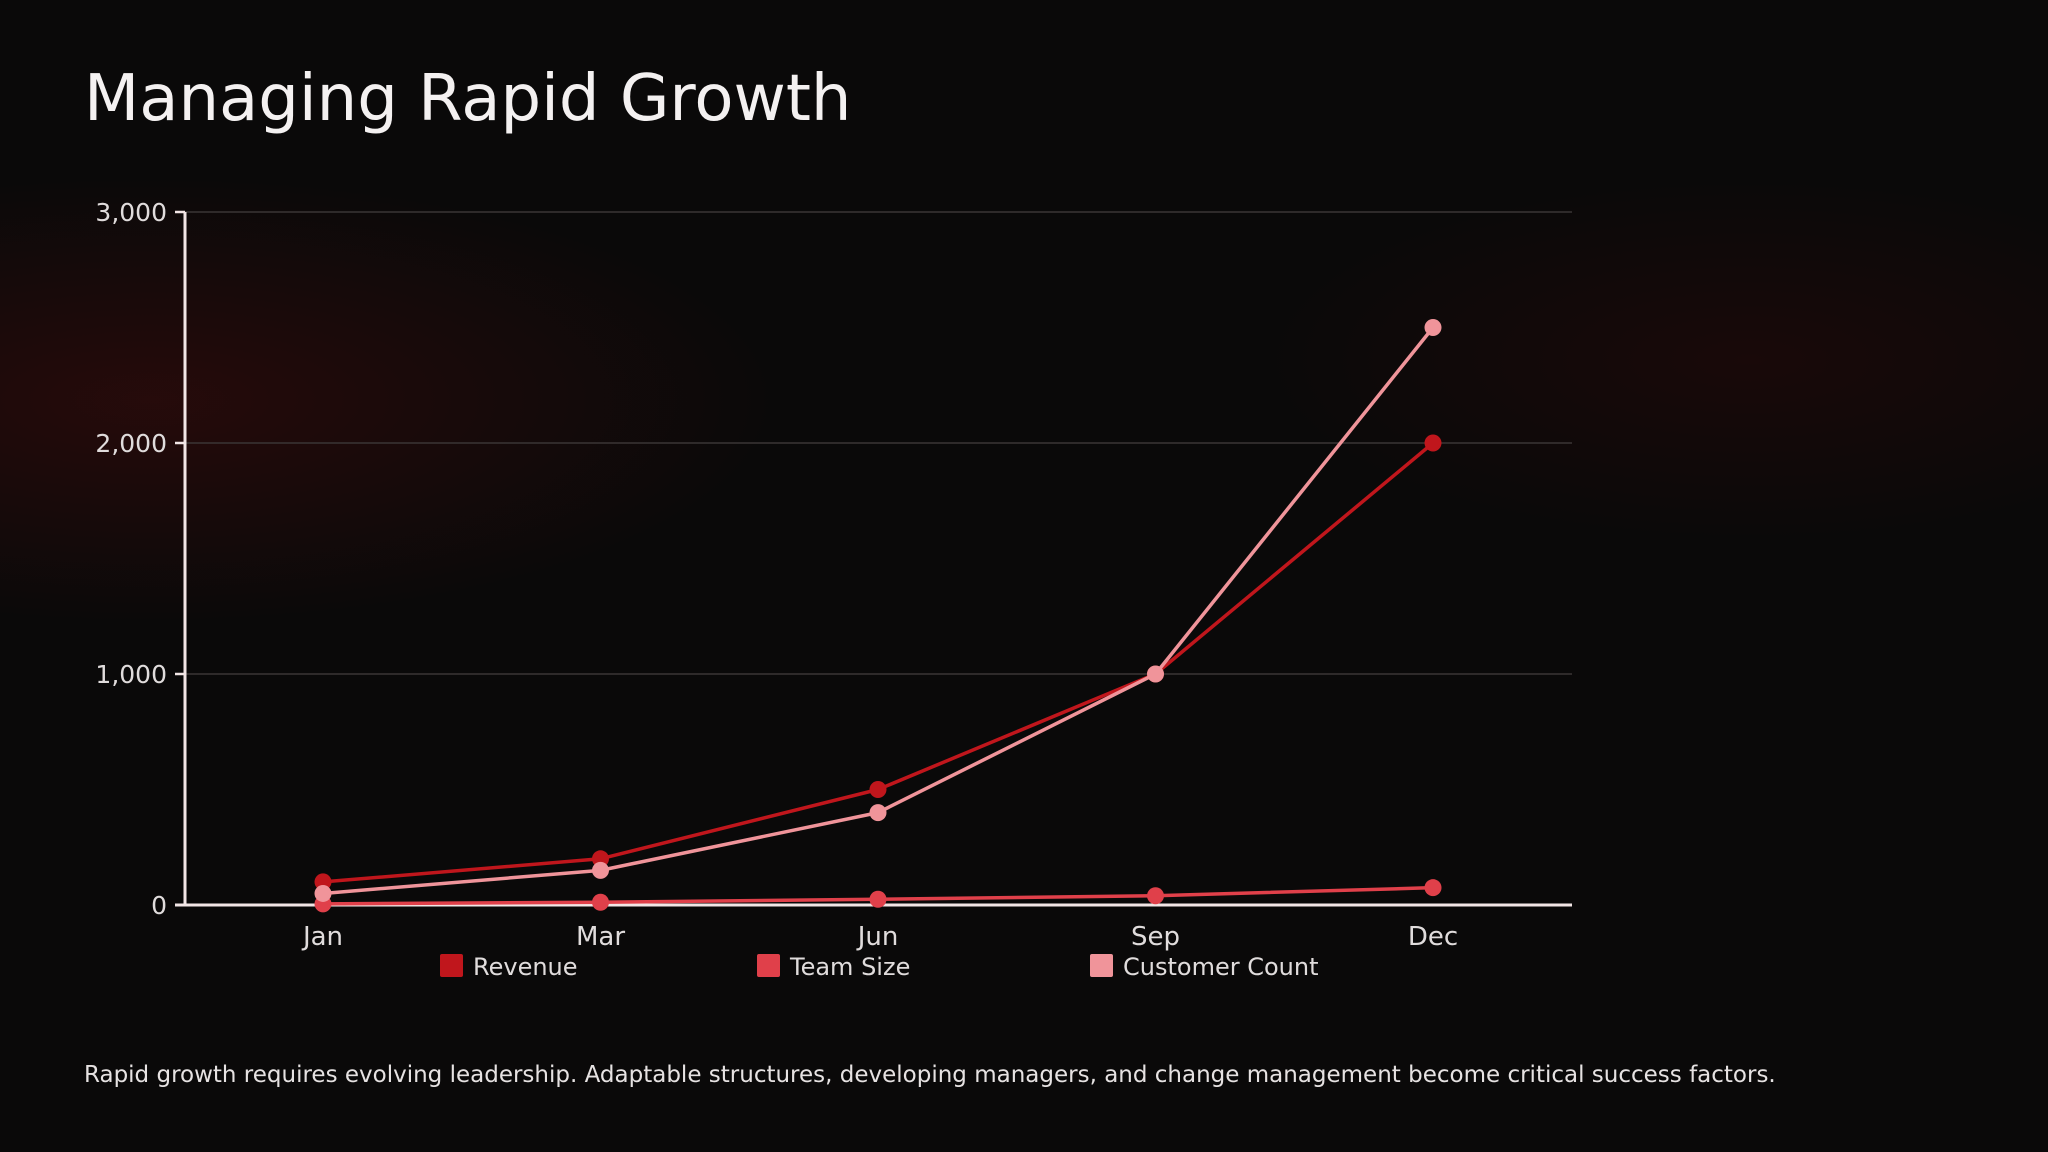  Describe the element at coordinates (600, 937) in the screenshot. I see `x-tick-label: Mar` at that location.